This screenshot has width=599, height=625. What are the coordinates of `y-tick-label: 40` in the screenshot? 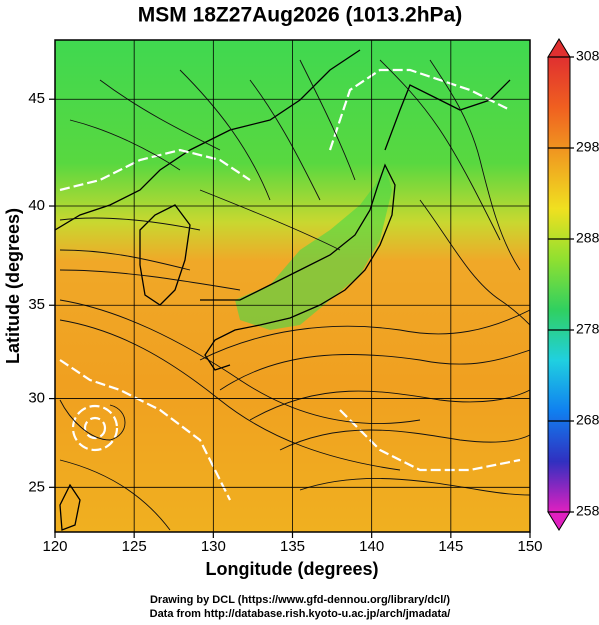 It's located at (36, 205).